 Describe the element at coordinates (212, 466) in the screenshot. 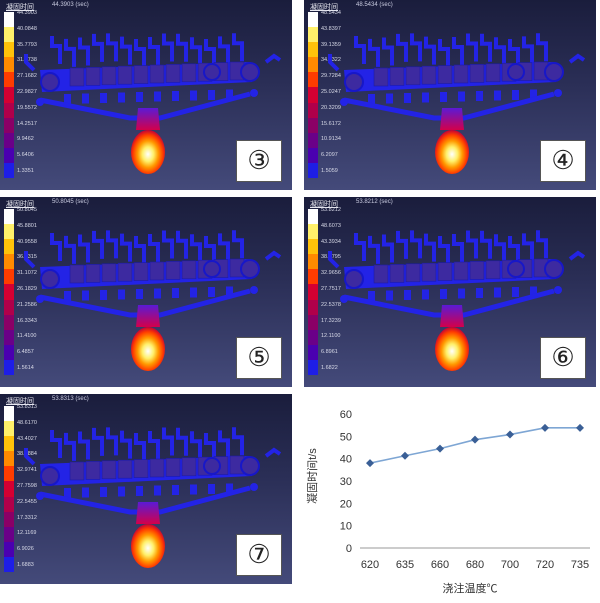

I see `mid-riser-ball` at that location.